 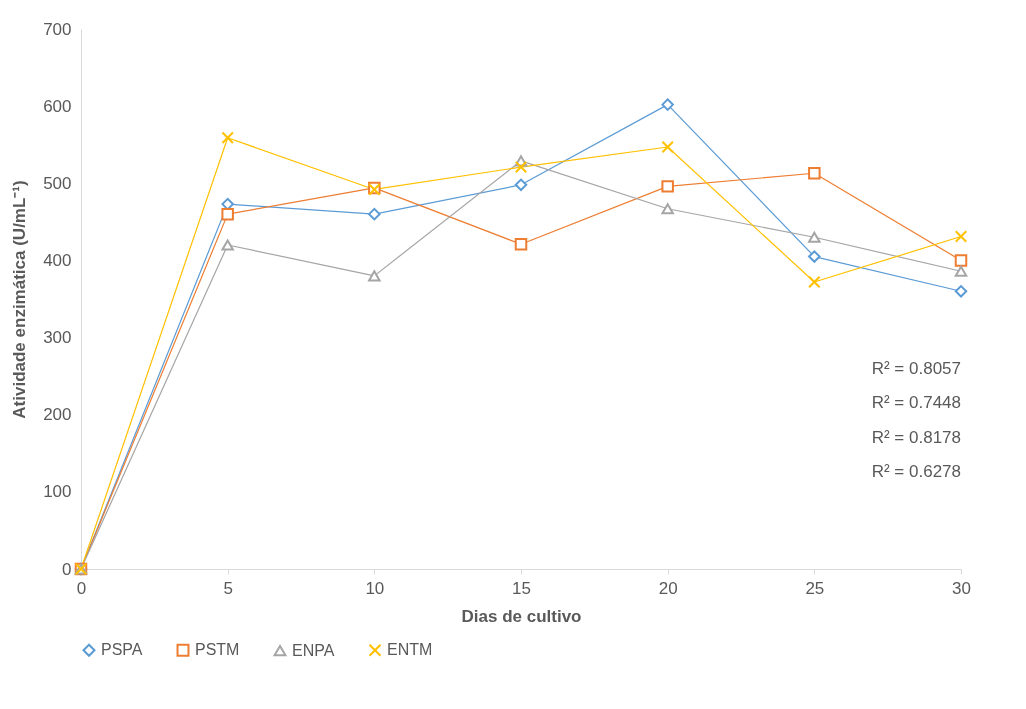 I want to click on y-tick-label: 300, so click(x=57, y=338).